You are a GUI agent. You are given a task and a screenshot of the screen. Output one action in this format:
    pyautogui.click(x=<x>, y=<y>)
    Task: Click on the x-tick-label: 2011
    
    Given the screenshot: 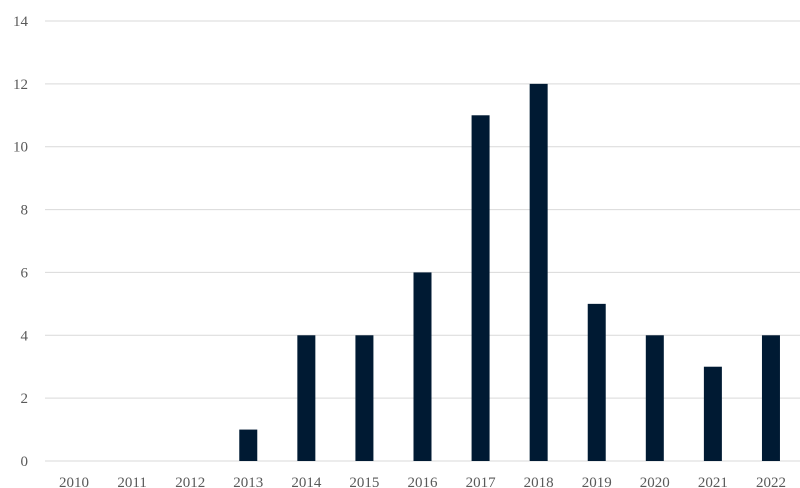 What is the action you would take?
    pyautogui.click(x=131, y=481)
    